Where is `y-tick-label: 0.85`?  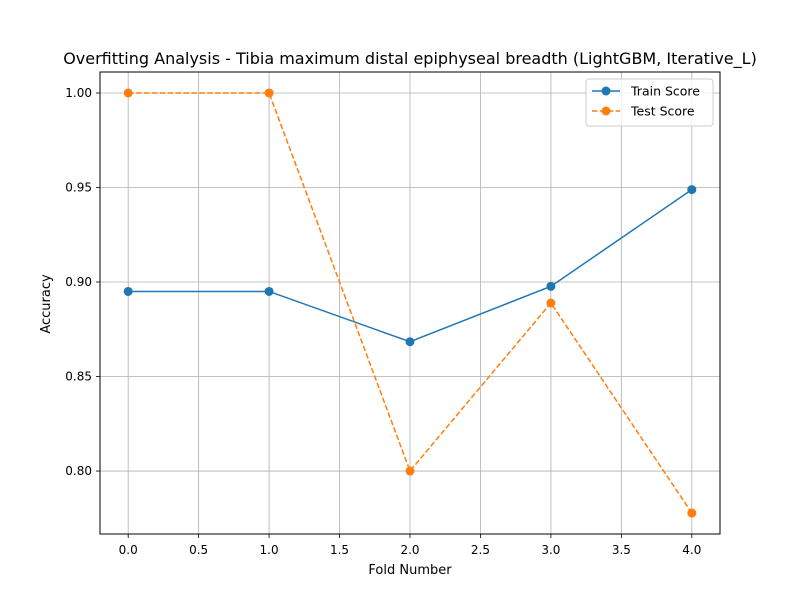
y-tick-label: 0.85 is located at coordinates (78, 377).